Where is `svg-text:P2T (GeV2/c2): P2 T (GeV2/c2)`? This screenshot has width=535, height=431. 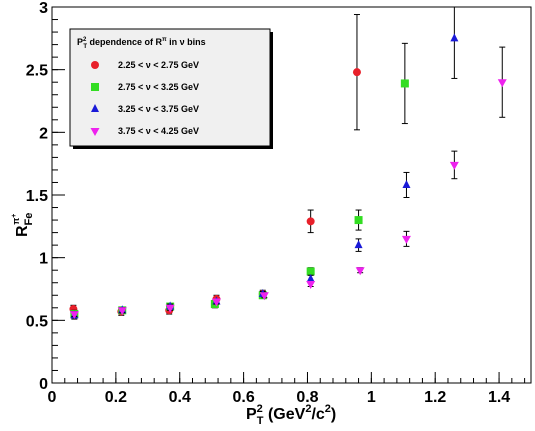
svg-text:P2T (GeV2/c2): P2 T (GeV2/c2) is located at coordinates (291, 415).